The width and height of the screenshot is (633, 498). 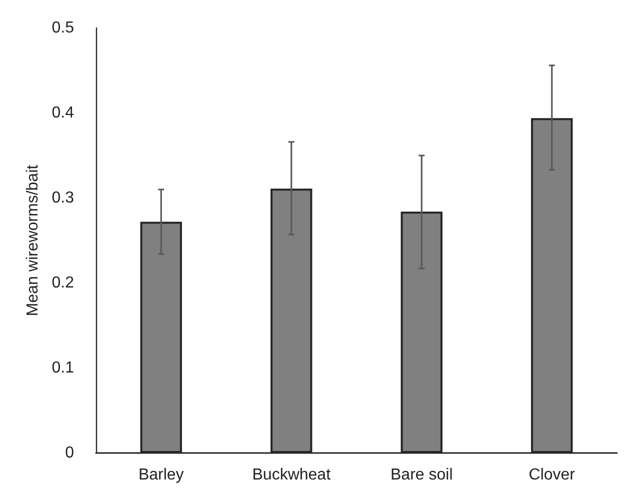 What do you see at coordinates (63, 113) in the screenshot?
I see `y-tick-label: 0.4` at bounding box center [63, 113].